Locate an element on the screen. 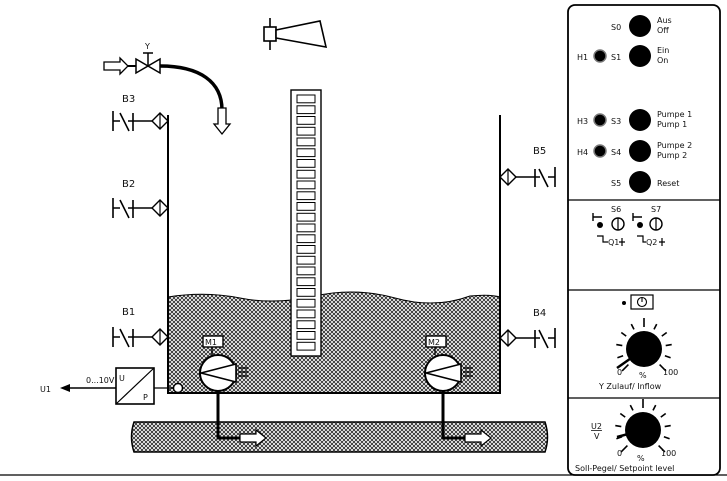 The width and height of the screenshot is (727, 481). transducer-out-label: P is located at coordinates (145, 397).